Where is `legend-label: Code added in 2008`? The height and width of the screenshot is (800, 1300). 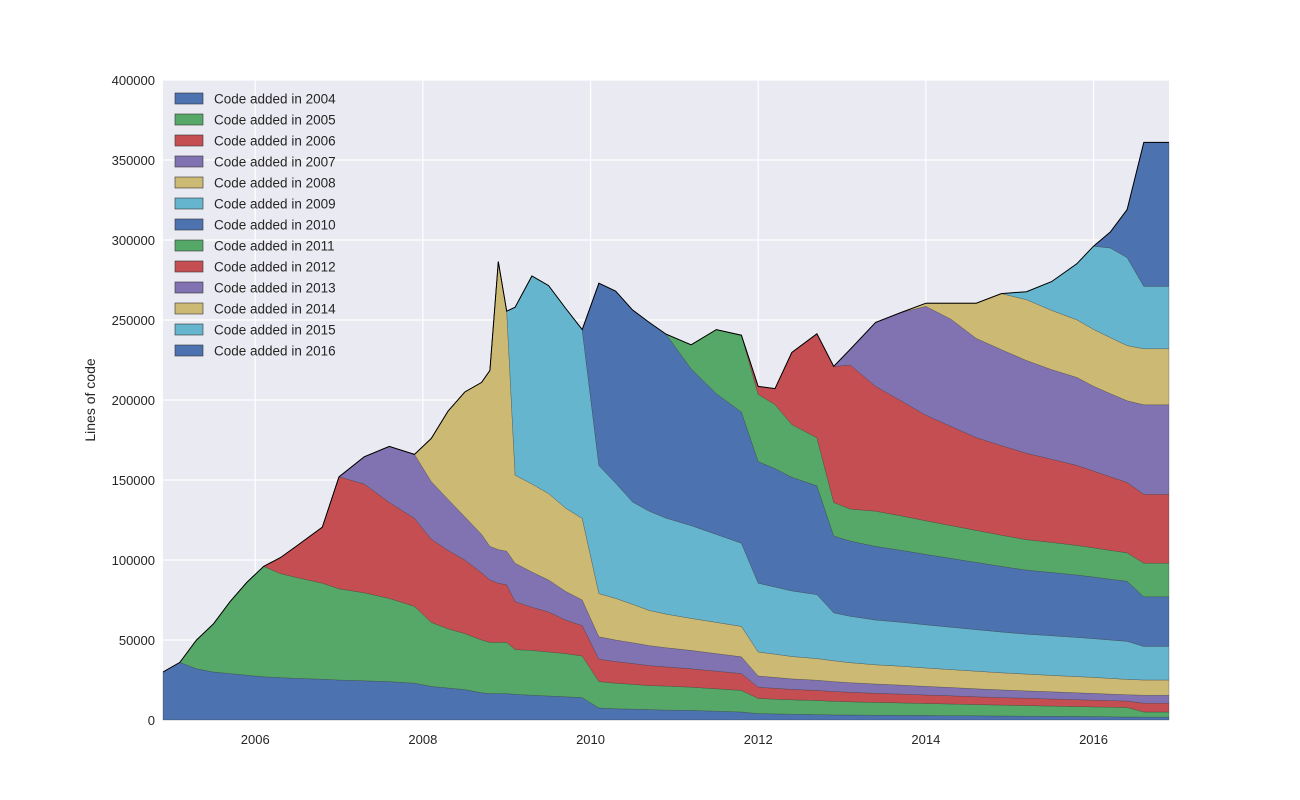 legend-label: Code added in 2008 is located at coordinates (275, 183).